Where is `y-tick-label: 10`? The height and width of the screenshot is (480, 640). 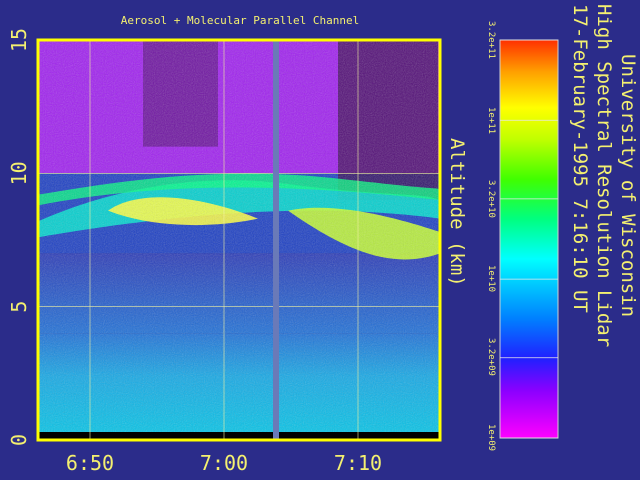 y-tick-label: 10 is located at coordinates (19, 173).